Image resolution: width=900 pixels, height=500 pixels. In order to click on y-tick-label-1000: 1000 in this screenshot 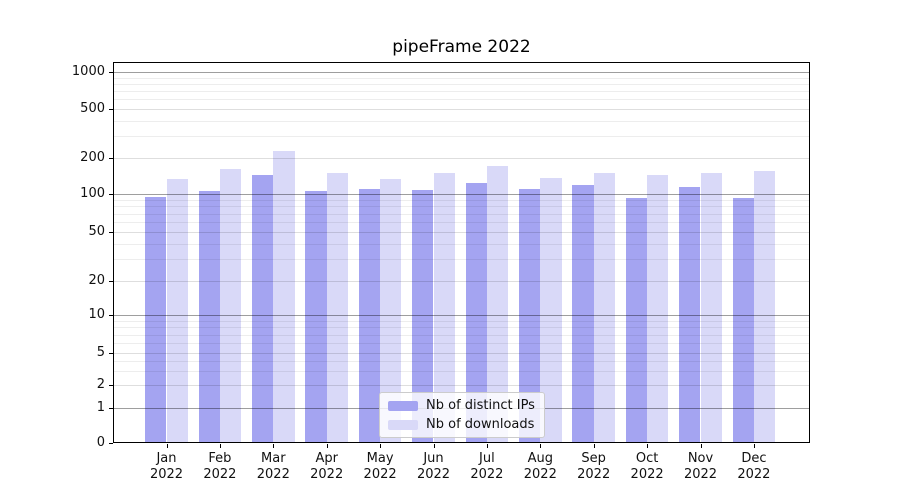, I will do `click(88, 71)`.